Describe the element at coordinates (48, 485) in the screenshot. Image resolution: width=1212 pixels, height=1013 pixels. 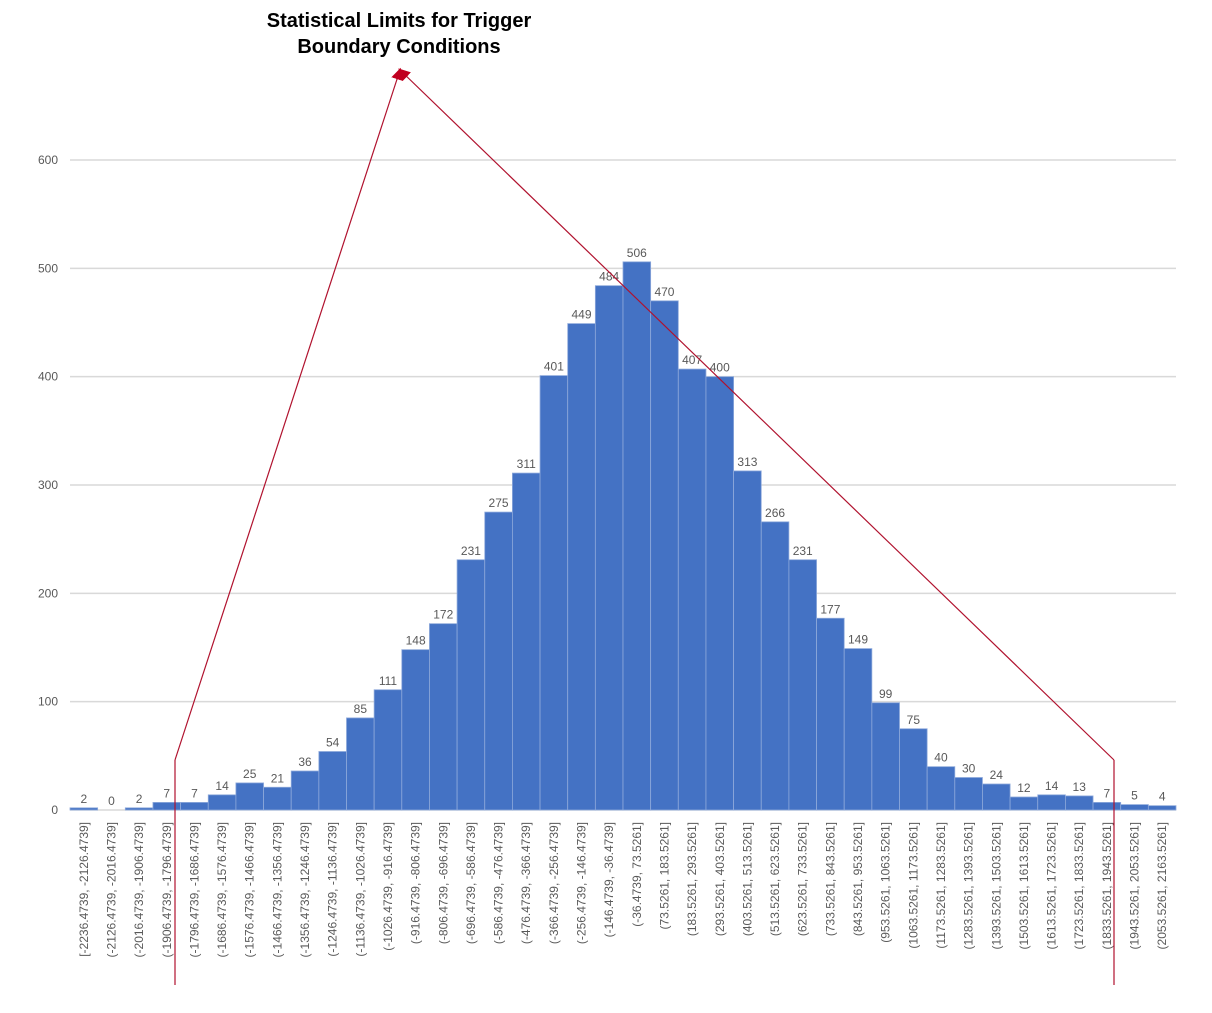
I see `y-tick-label: 300` at that location.